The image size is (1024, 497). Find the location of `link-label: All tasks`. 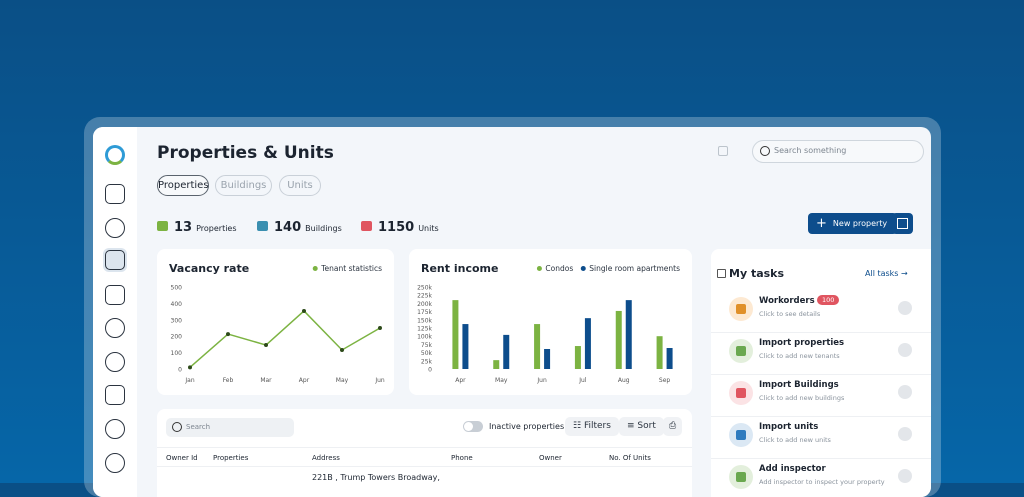

link-label: All tasks is located at coordinates (882, 273).